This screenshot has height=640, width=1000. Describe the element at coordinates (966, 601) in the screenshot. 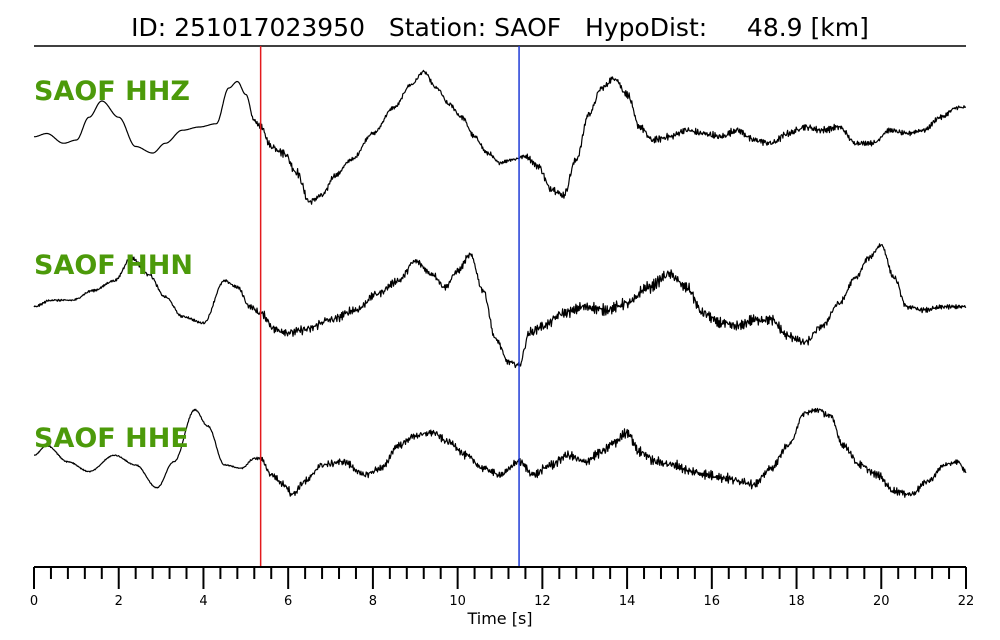

I see `x-tick-label: 22` at that location.